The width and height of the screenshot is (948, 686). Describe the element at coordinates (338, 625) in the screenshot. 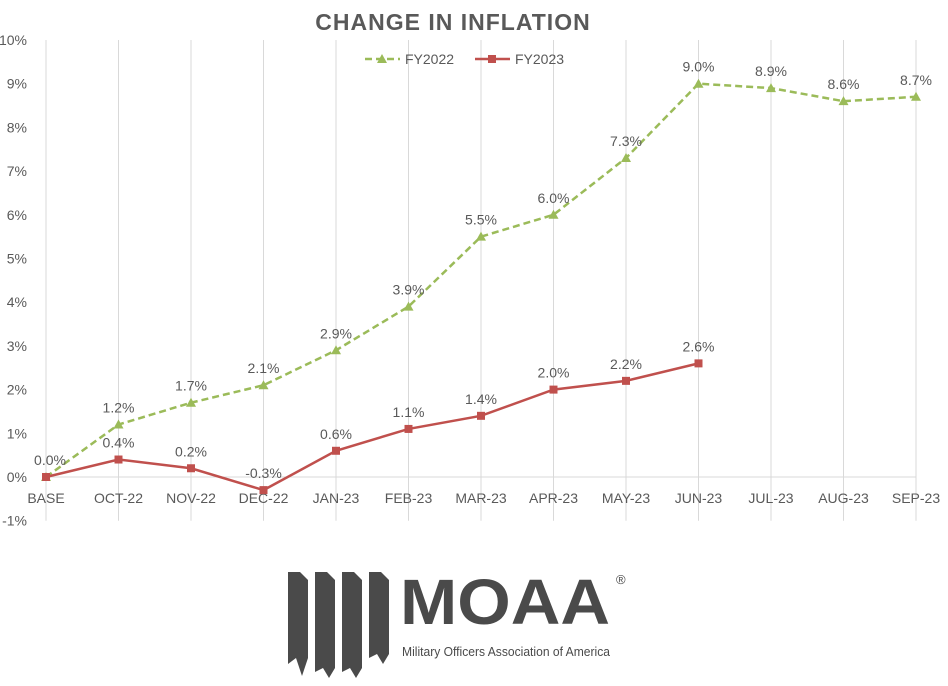

I see `logo-banners-icon` at that location.